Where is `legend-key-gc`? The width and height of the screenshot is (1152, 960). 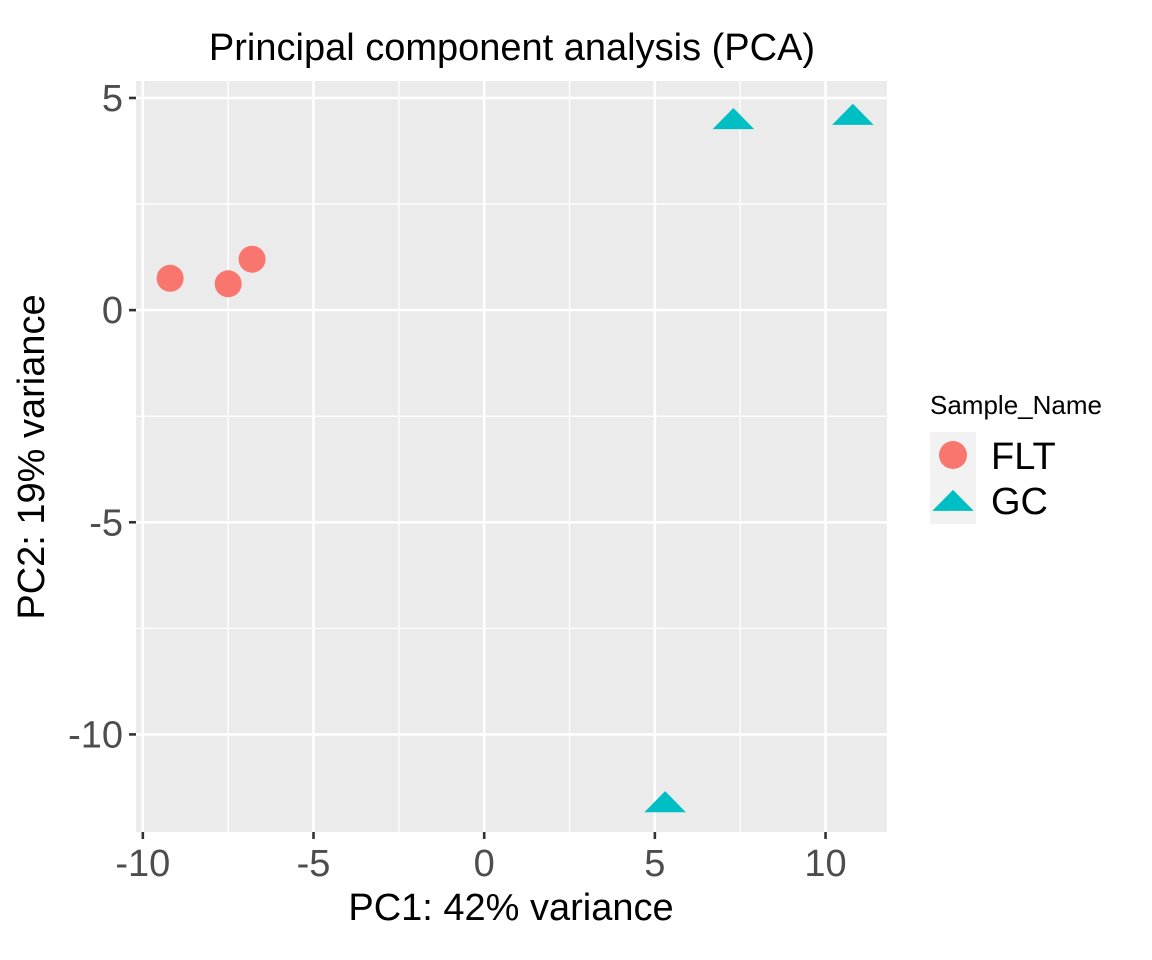 legend-key-gc is located at coordinates (953, 500).